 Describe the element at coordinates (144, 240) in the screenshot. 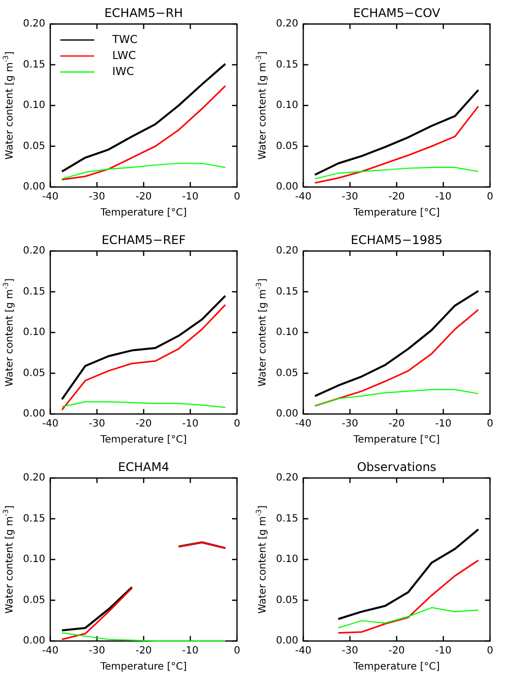

I see `chart-title: ECHAM5−REF` at that location.